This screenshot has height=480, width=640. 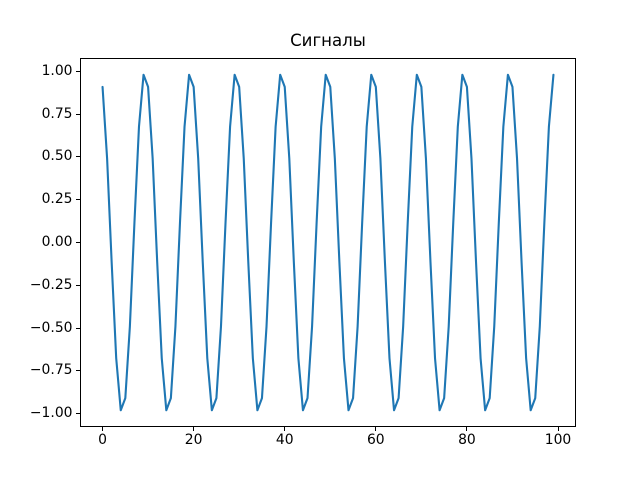 I want to click on x-tick-label: 60, so click(x=375, y=440).